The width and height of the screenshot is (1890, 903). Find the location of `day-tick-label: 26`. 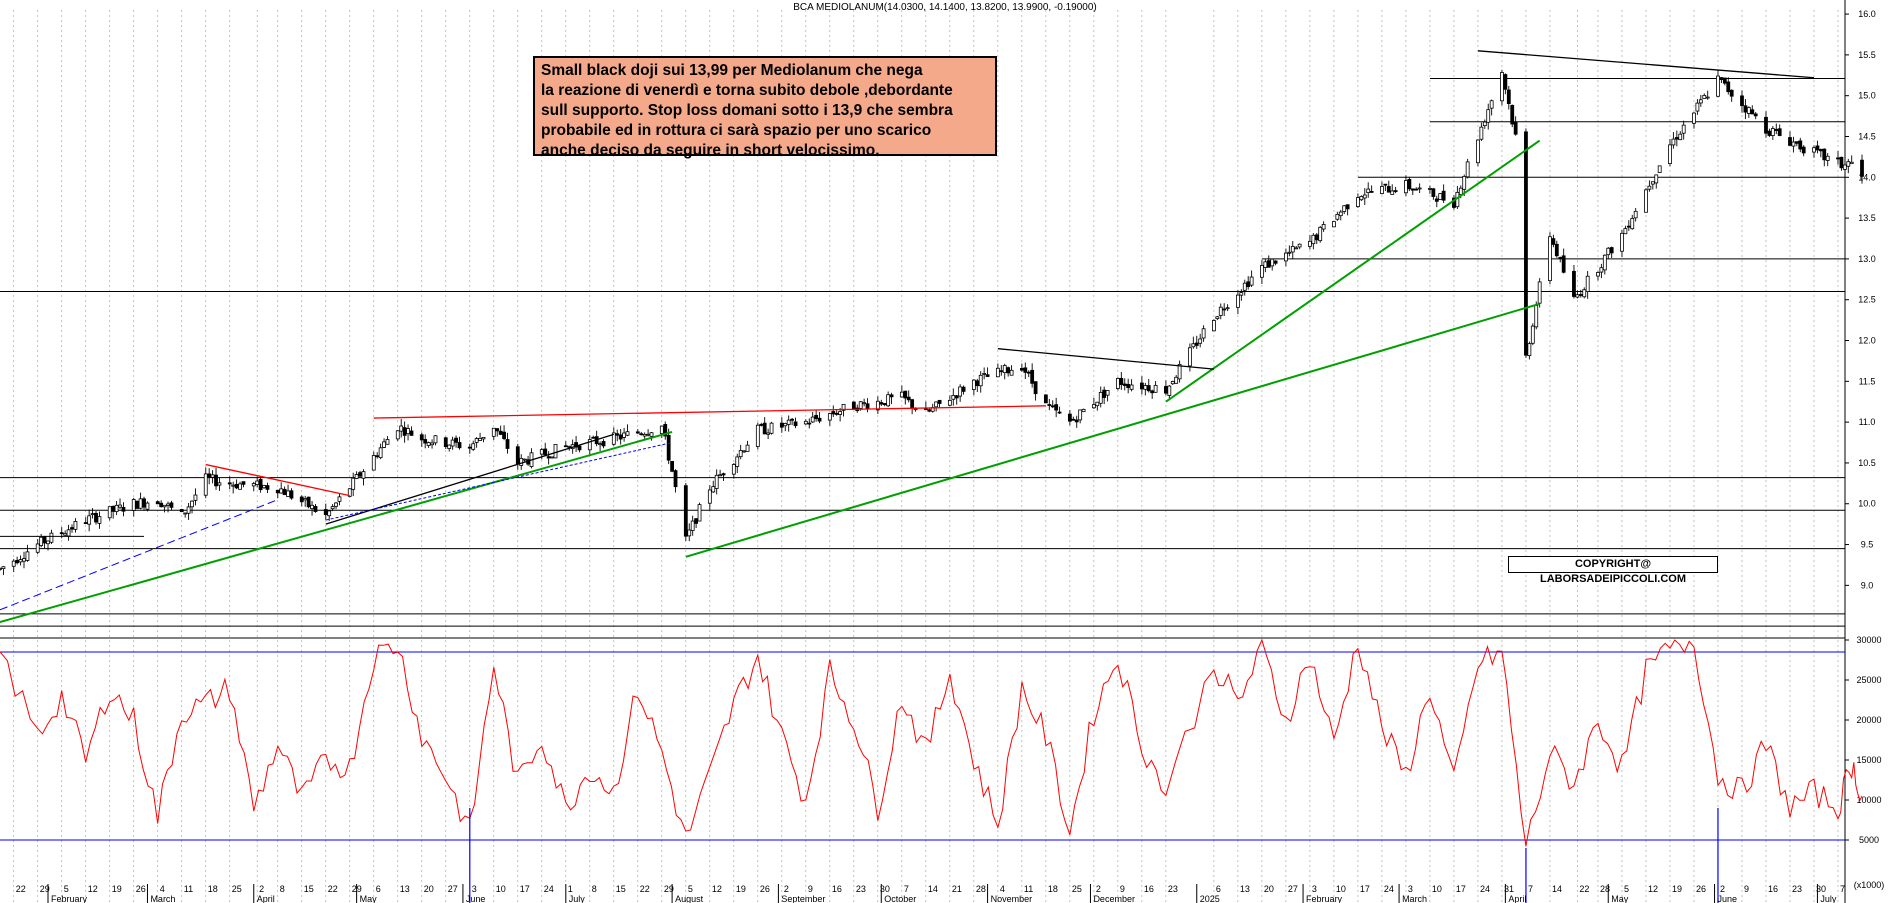

day-tick-label: 26 is located at coordinates (1701, 889).